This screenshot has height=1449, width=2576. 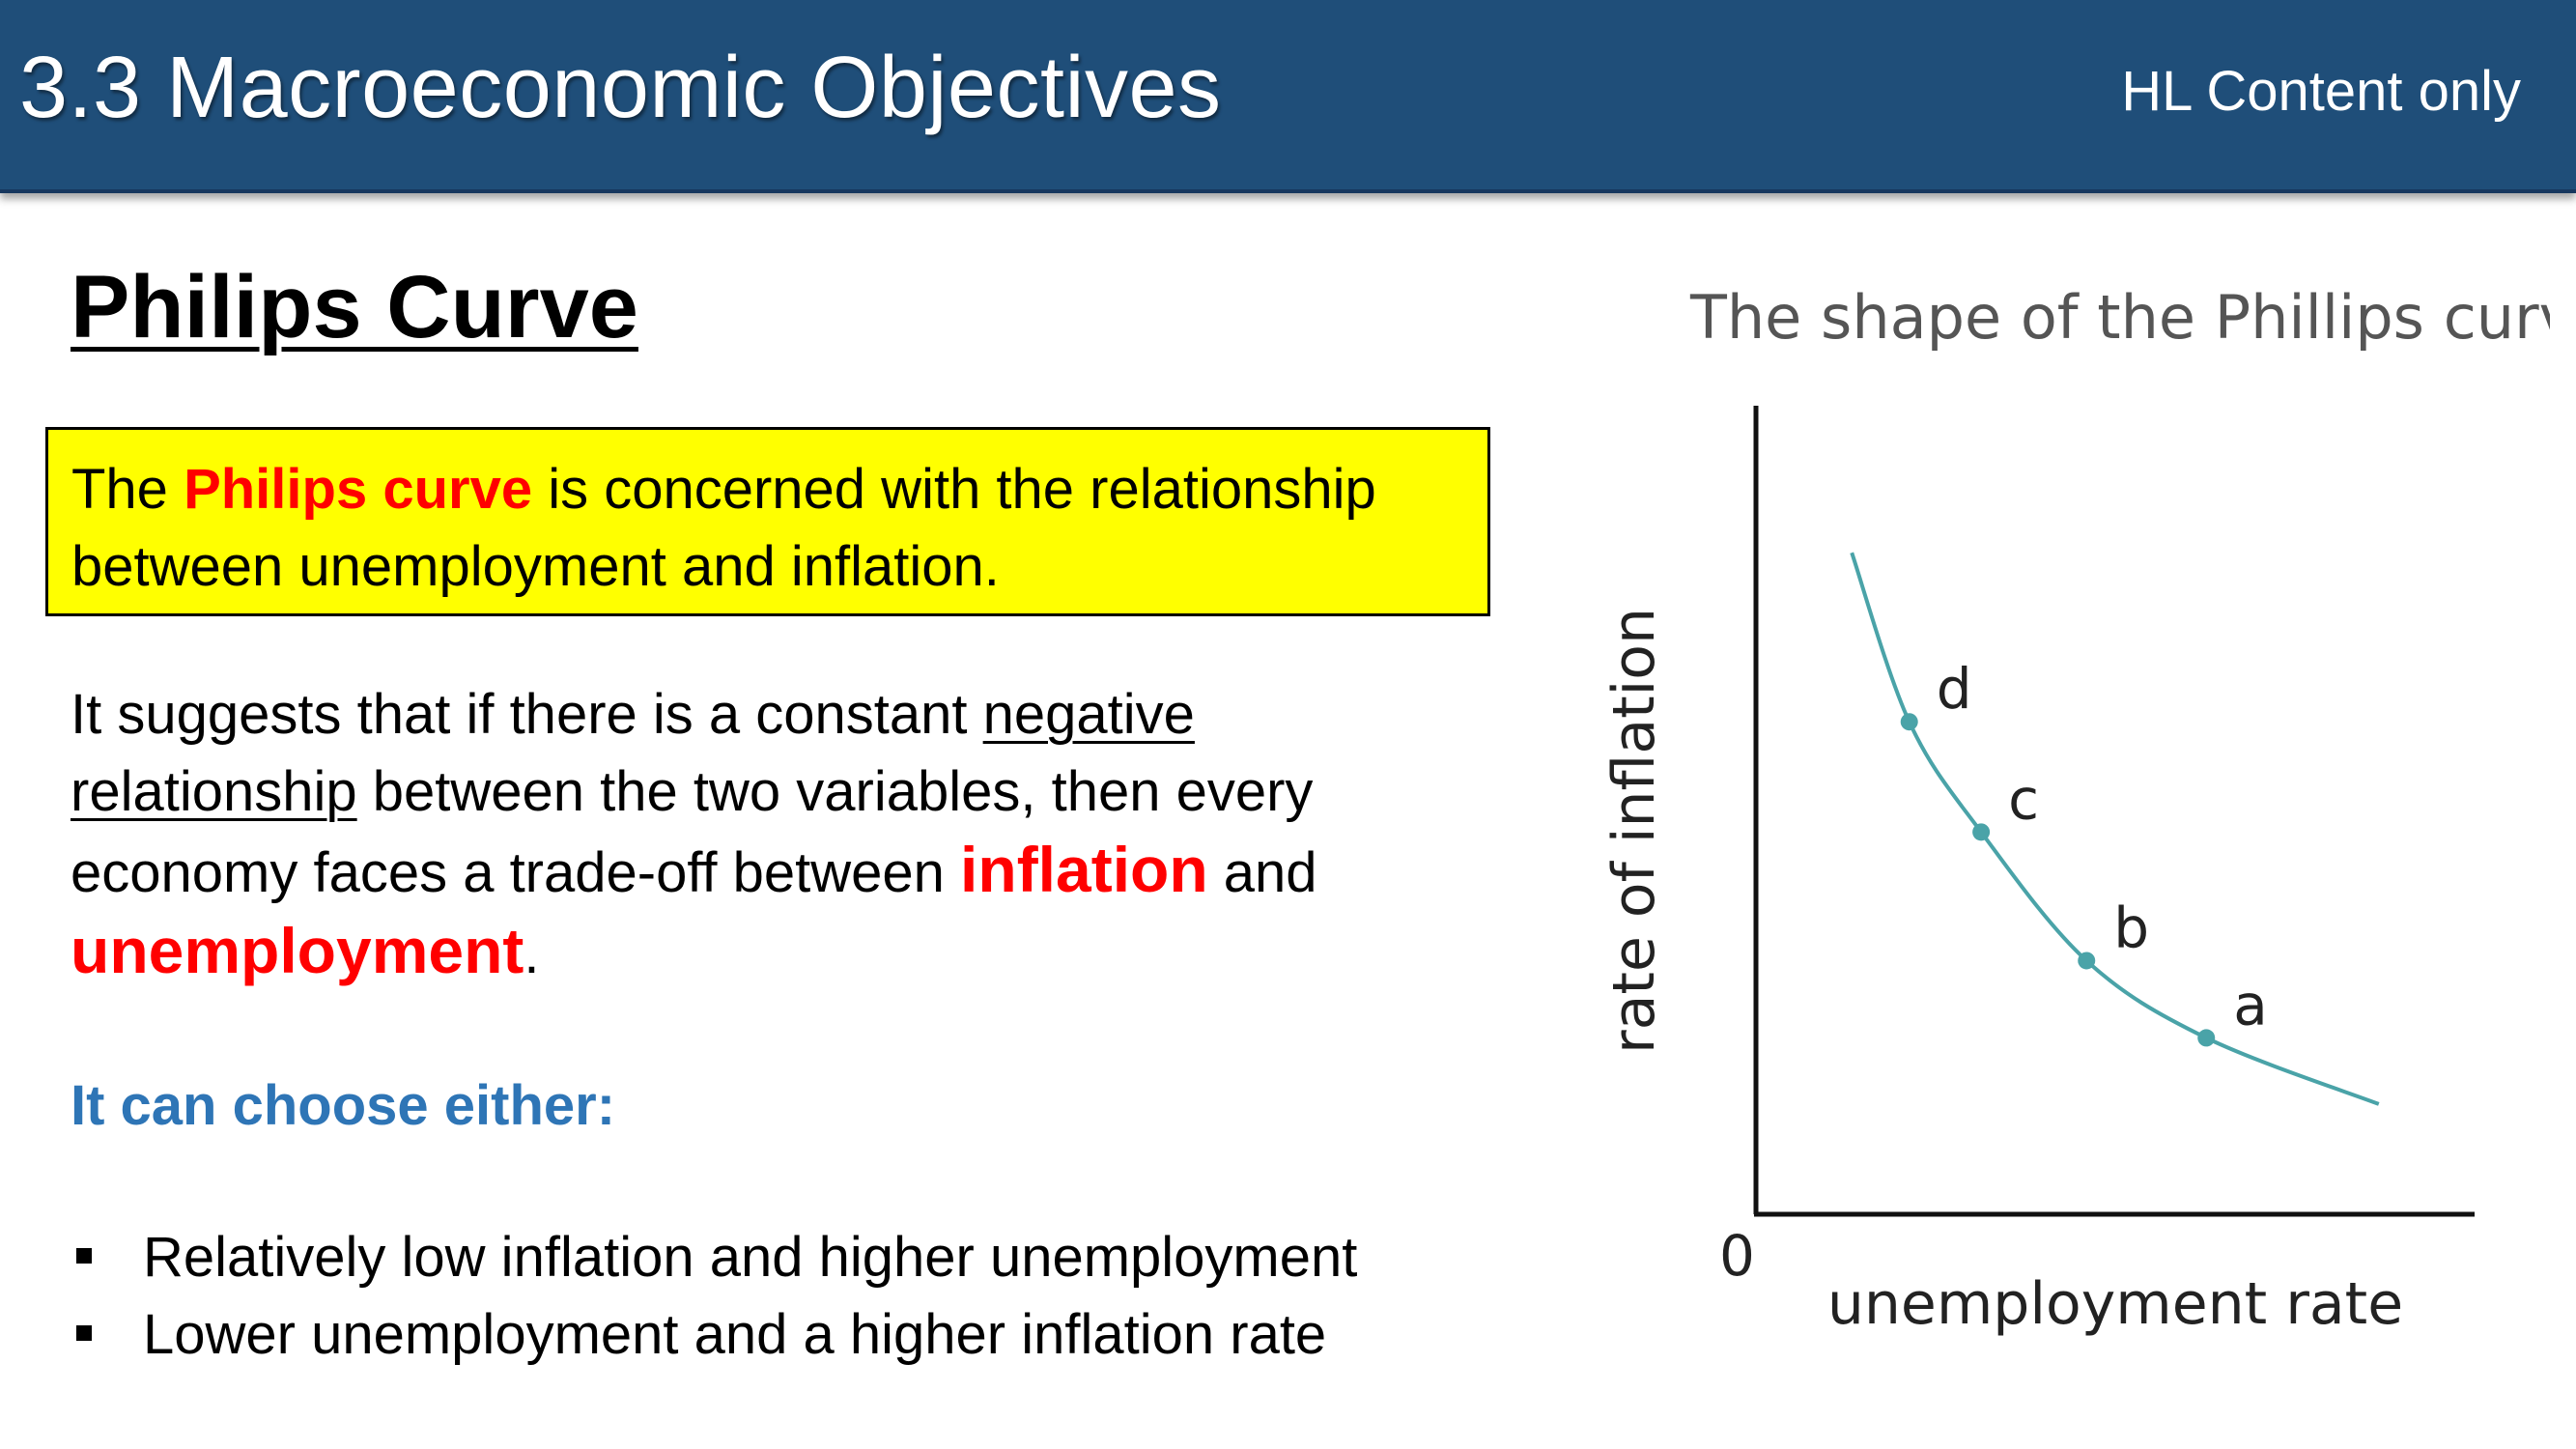 I want to click on paragraph-text-1: It suggests that if there is a constant, so click(x=527, y=714).